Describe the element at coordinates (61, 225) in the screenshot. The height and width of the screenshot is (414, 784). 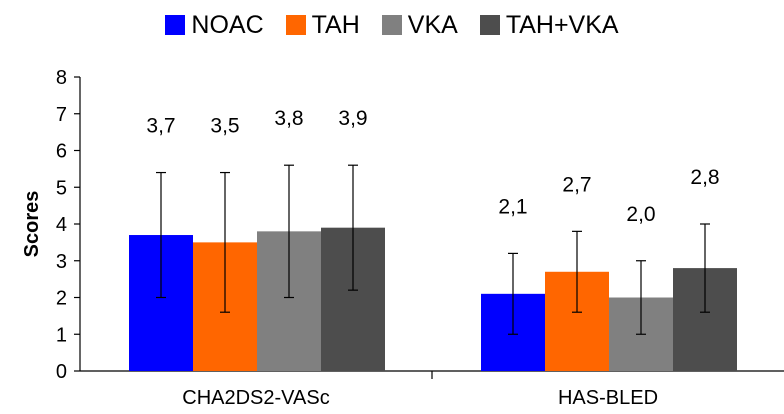
I see `y-tick-label: 4` at that location.